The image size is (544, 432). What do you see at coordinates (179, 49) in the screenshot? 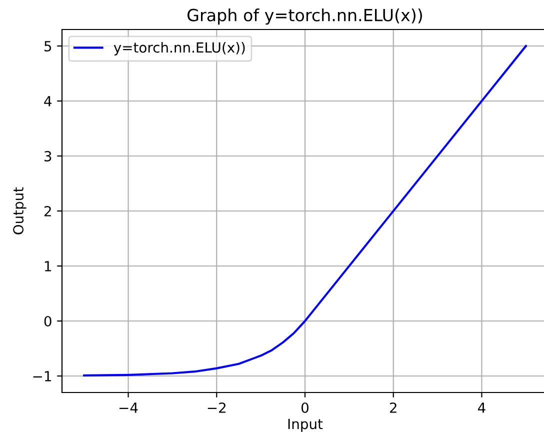
I see `legend-label: y=torch.nn.ELU(x))` at bounding box center [179, 49].